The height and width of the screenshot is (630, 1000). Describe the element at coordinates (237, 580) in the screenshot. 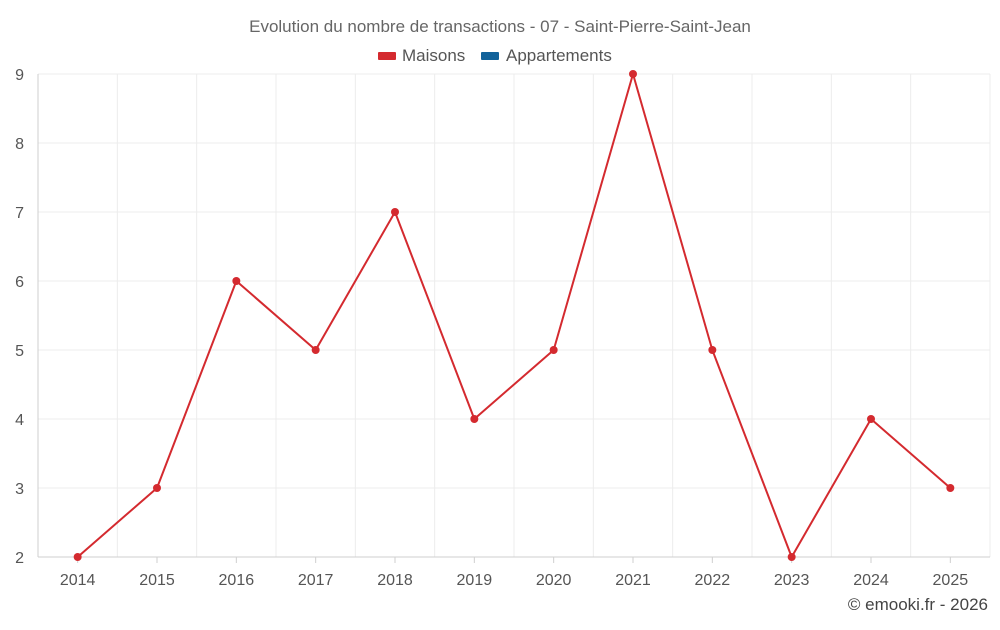

I see `x-tick-label: 2016` at that location.